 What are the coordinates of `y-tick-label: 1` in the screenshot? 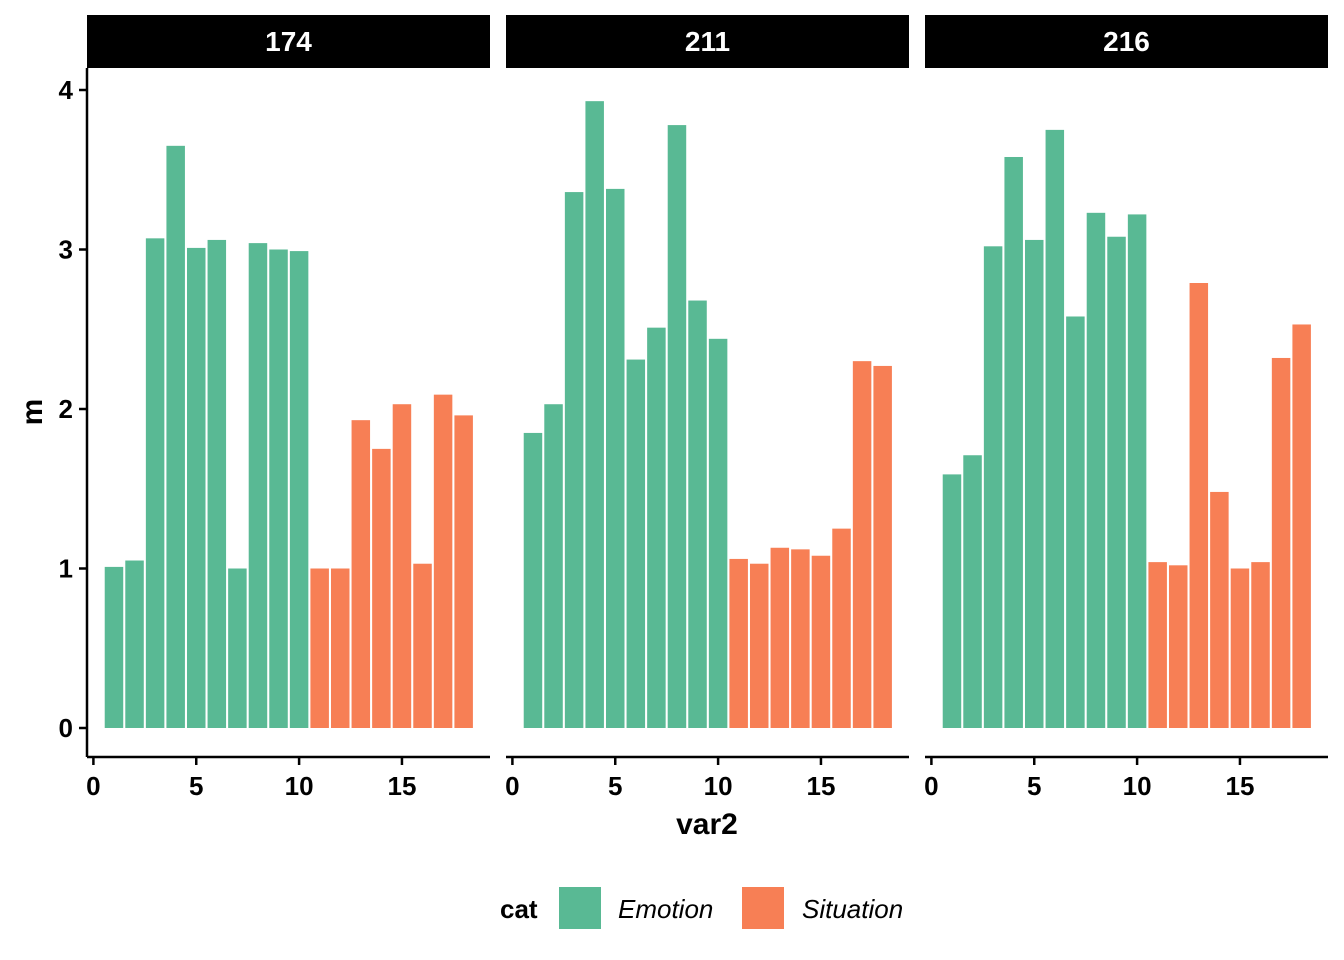 It's located at (66, 569).